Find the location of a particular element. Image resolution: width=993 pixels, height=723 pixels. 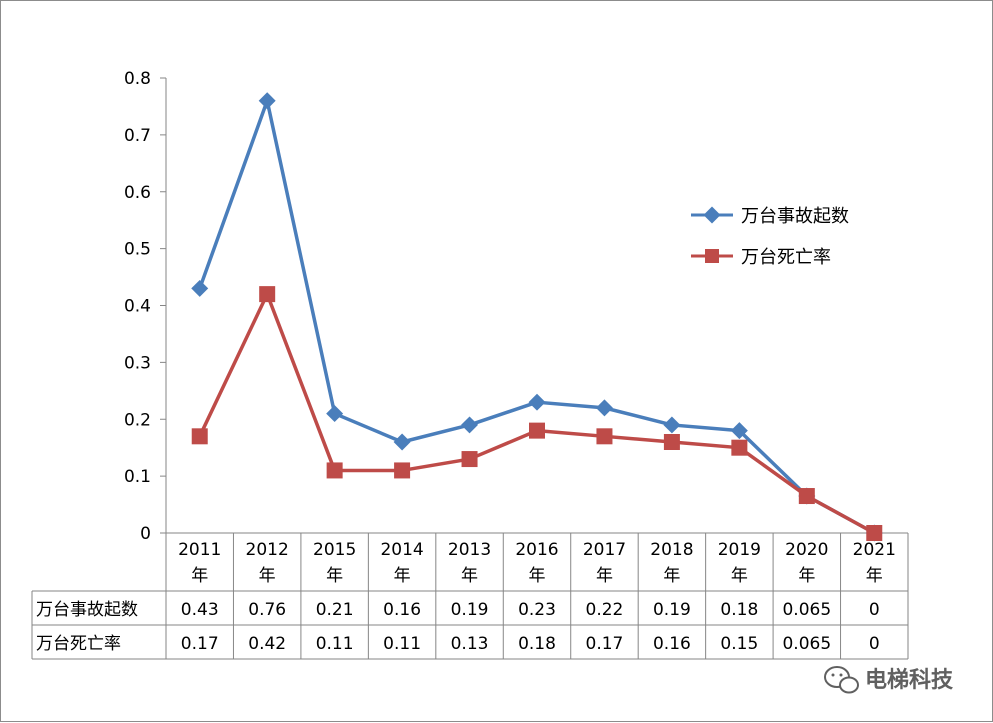

table-cell: 0.13 is located at coordinates (470, 644).